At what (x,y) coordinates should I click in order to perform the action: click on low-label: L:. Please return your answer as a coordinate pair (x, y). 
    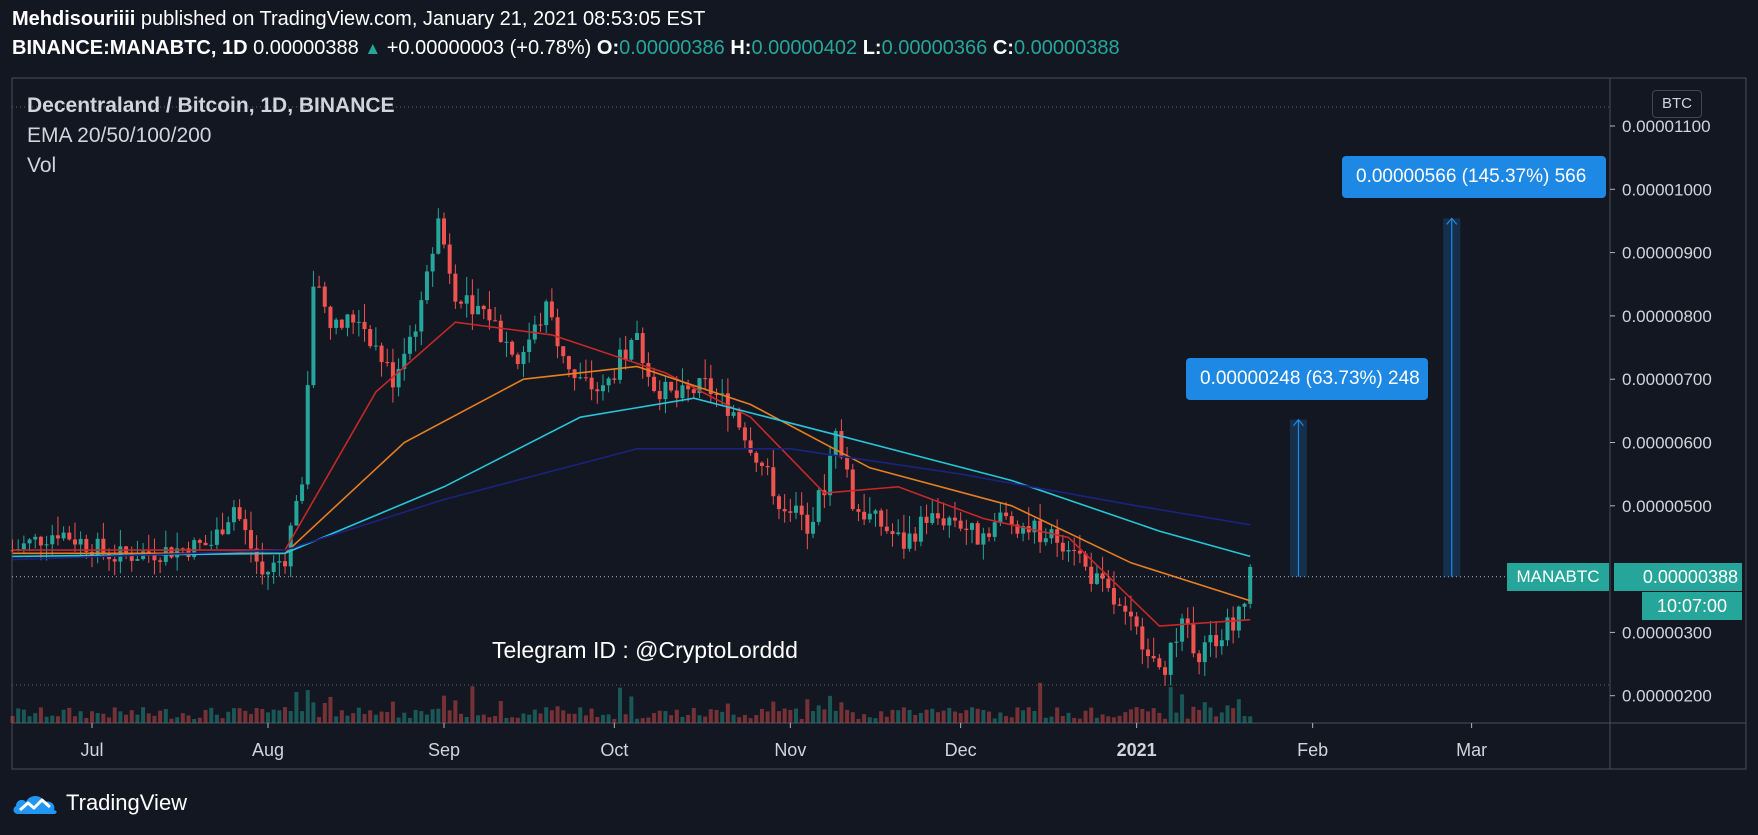
    Looking at the image, I should click on (872, 48).